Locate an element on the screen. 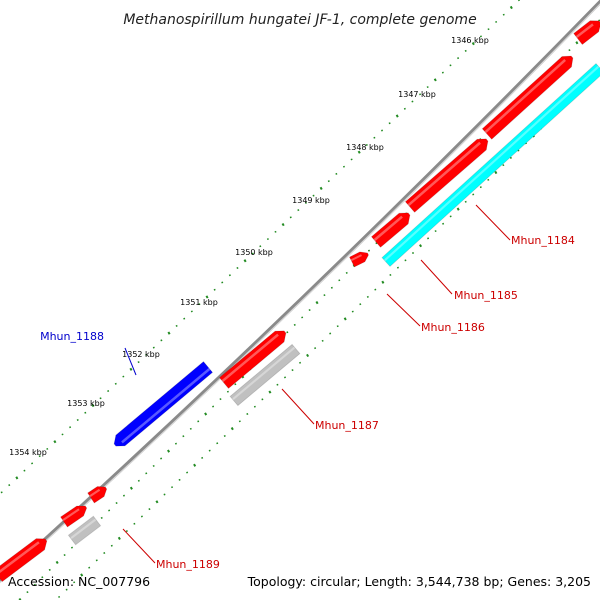  gene-label: Mhun_1189 is located at coordinates (188, 564).